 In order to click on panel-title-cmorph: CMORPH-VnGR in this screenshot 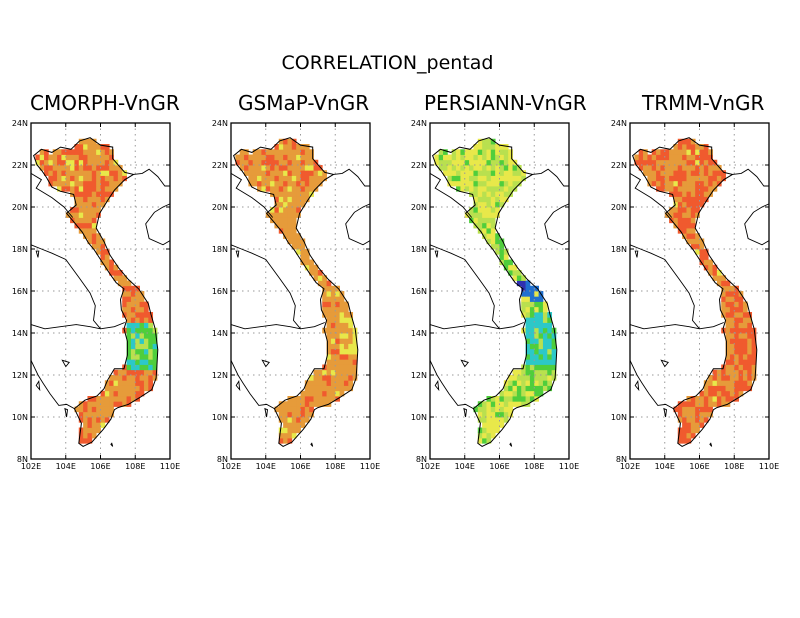, I will do `click(105, 103)`.